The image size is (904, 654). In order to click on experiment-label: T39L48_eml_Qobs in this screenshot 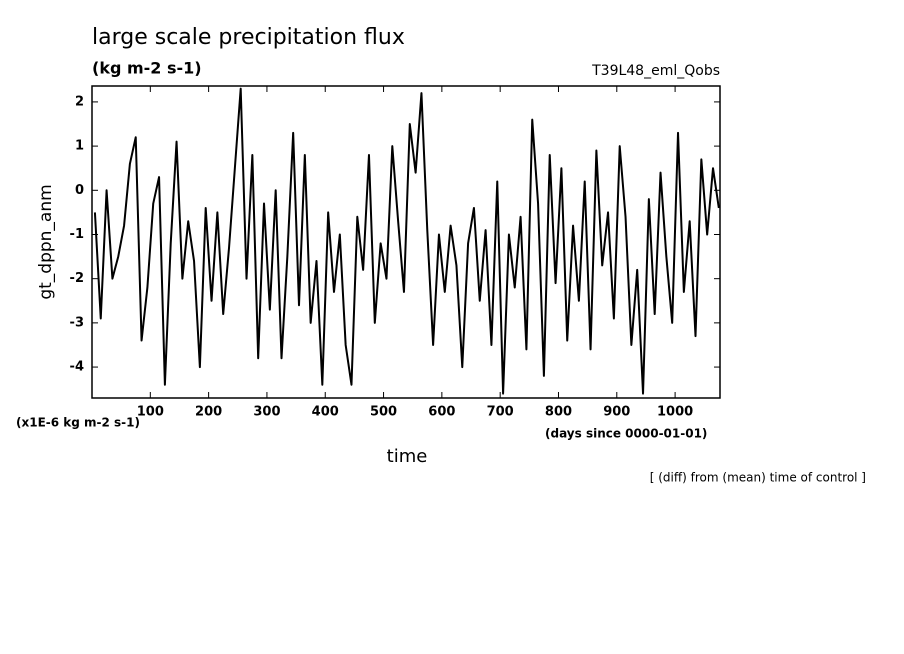, I will do `click(655, 71)`.